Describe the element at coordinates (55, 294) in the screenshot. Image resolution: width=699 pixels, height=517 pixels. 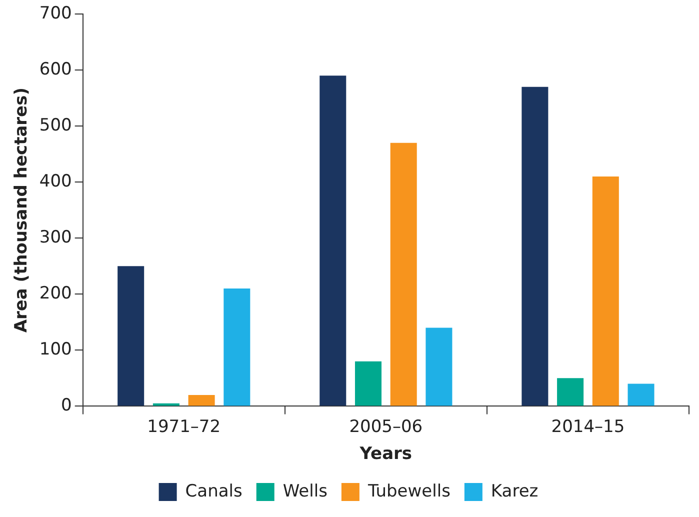
I see `y-tick-label: 200` at that location.